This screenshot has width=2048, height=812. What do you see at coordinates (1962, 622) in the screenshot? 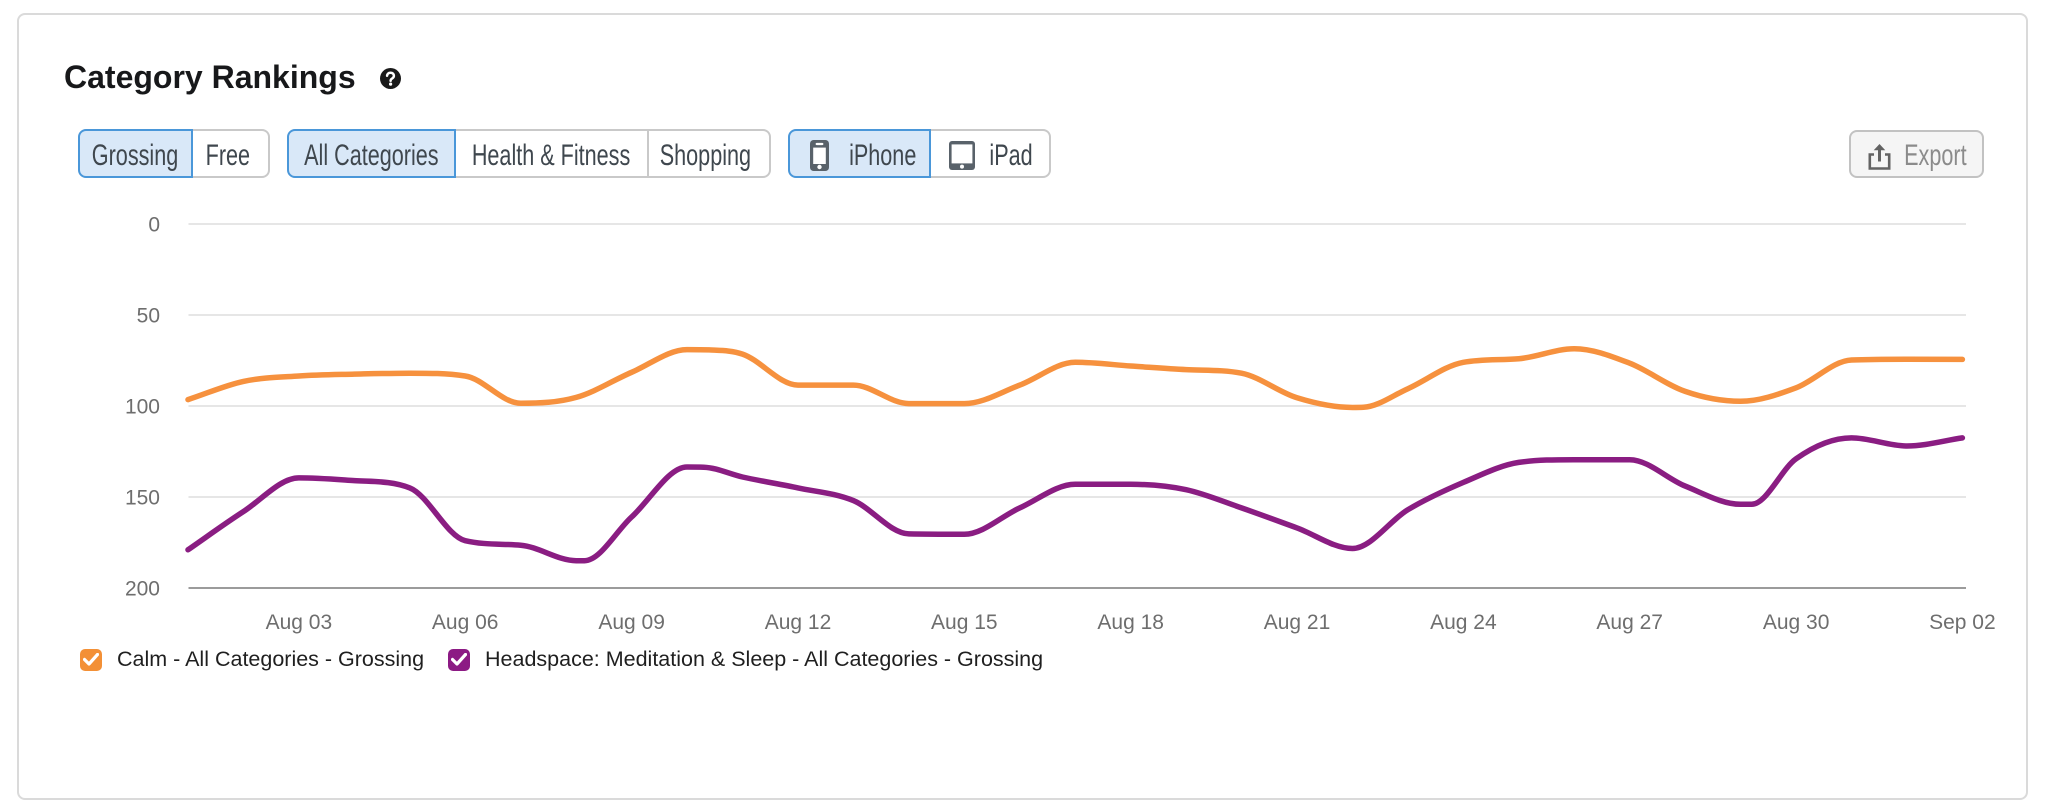
I see `svg-text: Sep 02` at bounding box center [1962, 622].